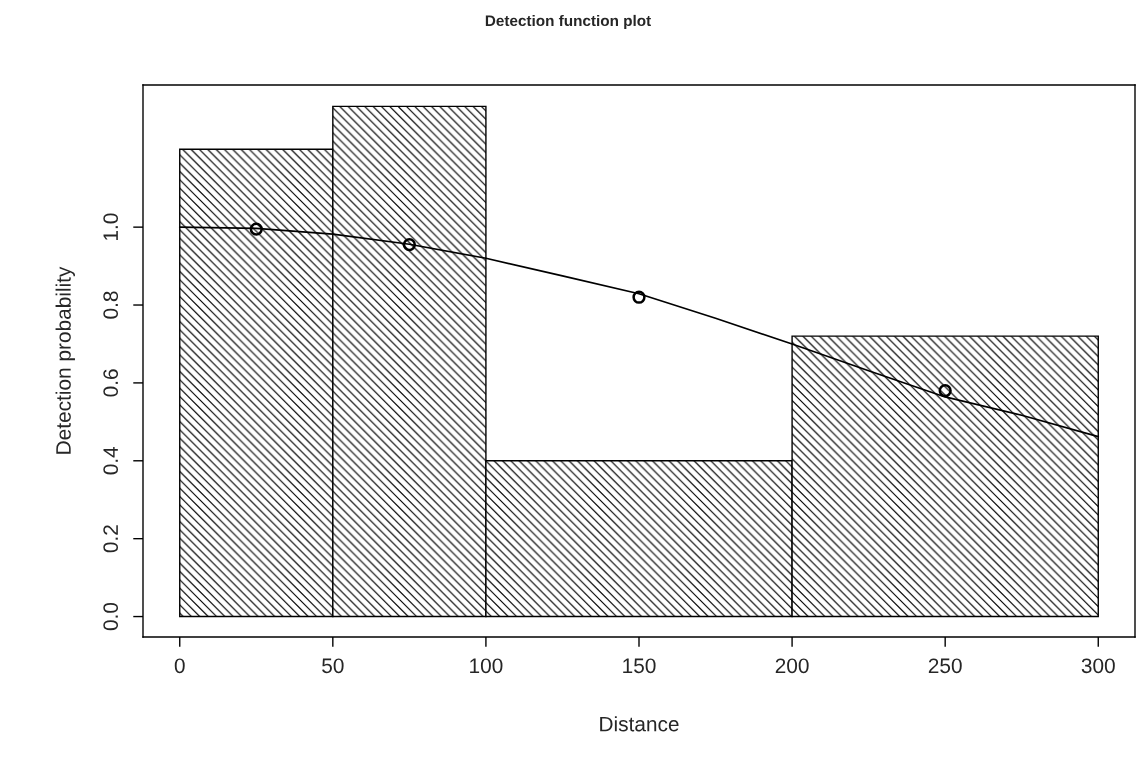 Image resolution: width=1136 pixels, height=776 pixels. Describe the element at coordinates (945, 666) in the screenshot. I see `x-tick-label: 250` at that location.